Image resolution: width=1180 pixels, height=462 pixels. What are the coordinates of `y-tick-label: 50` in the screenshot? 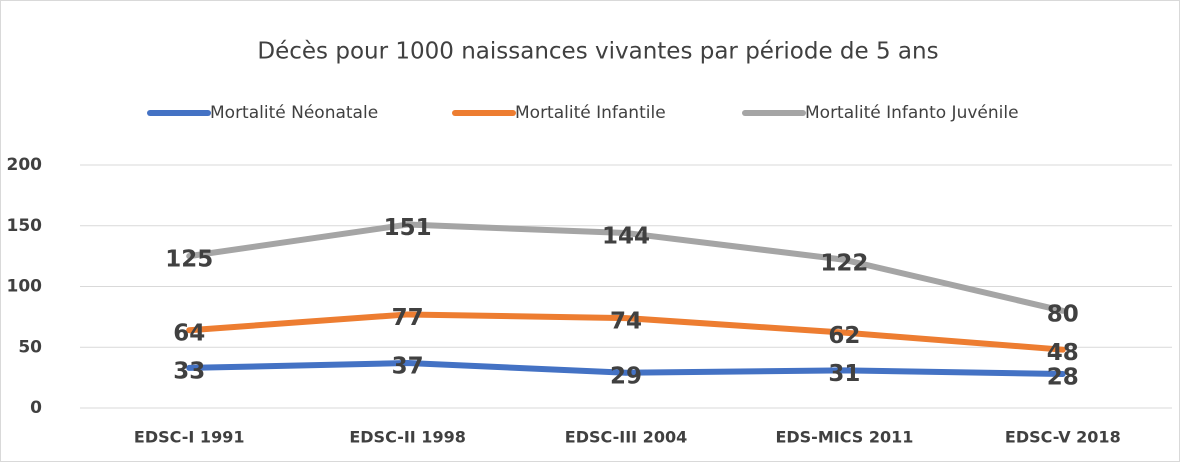 It's located at (30, 347).